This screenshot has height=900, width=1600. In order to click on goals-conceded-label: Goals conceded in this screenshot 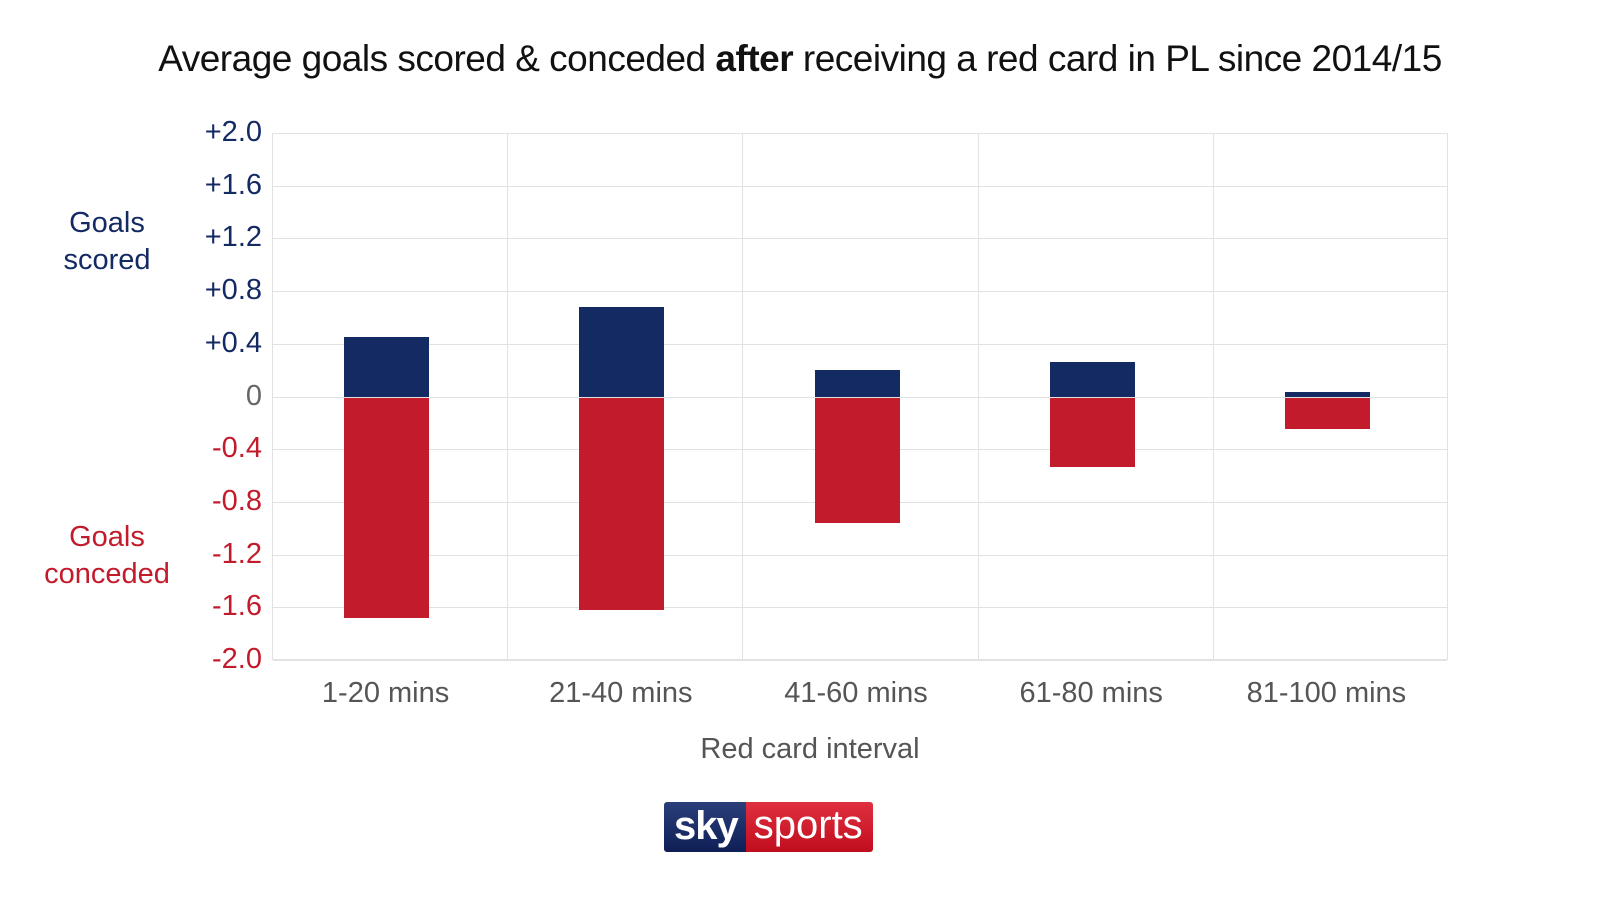, I will do `click(107, 556)`.